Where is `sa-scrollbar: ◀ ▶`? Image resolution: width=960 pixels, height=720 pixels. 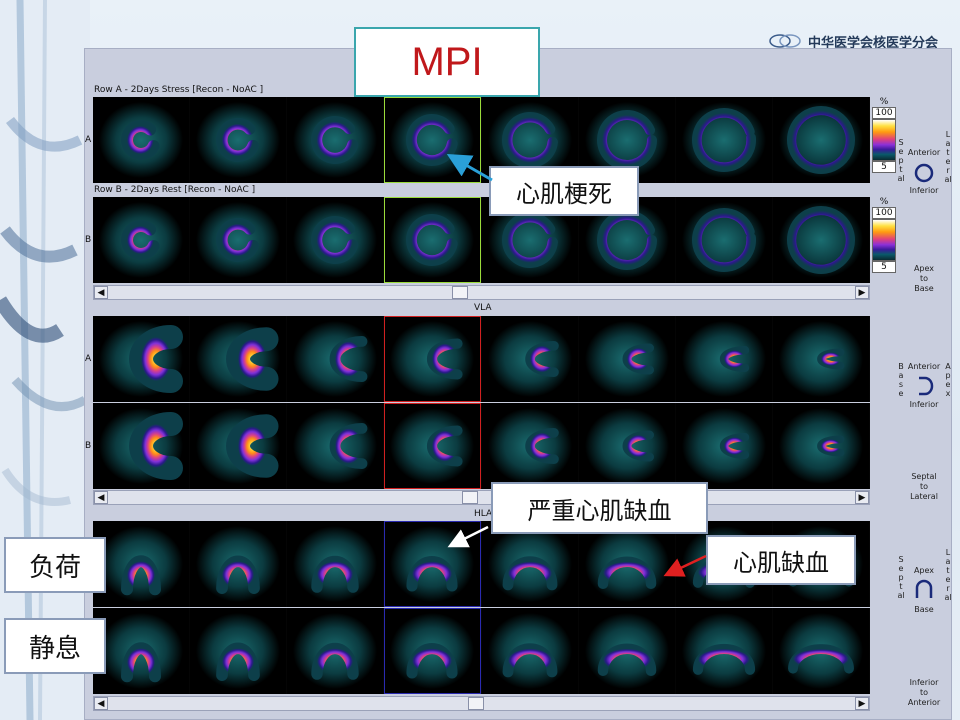
sa-scrollbar: ◀ ▶ is located at coordinates (481, 292).